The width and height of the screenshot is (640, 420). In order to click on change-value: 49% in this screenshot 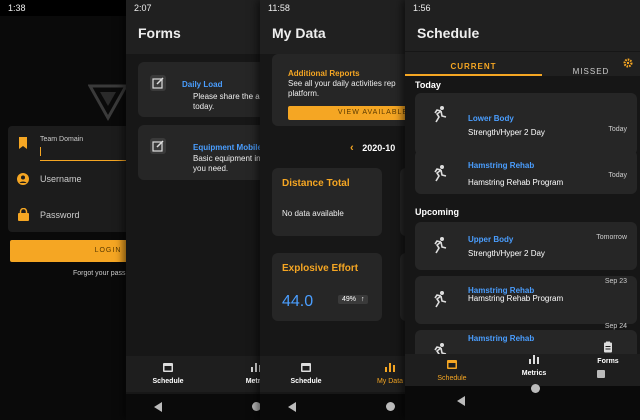, I will do `click(349, 299)`.